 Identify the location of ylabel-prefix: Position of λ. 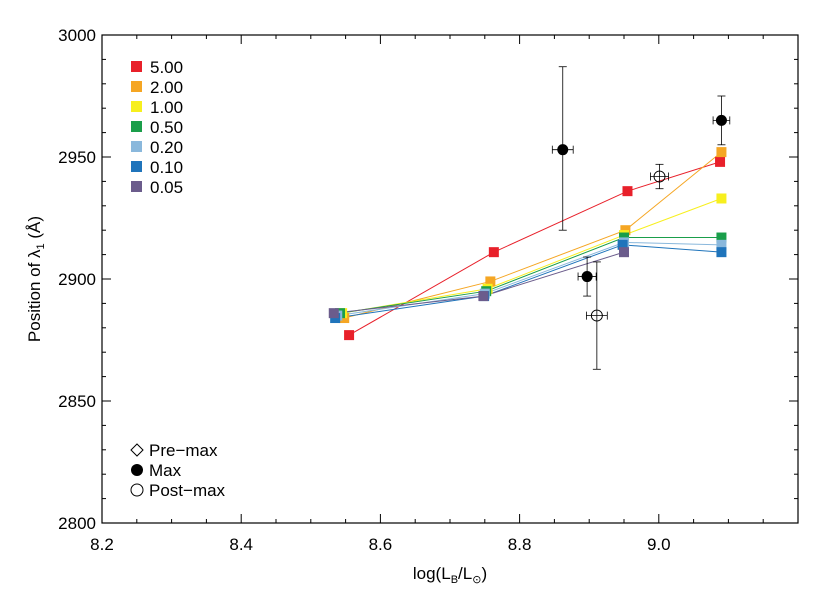
(34, 295).